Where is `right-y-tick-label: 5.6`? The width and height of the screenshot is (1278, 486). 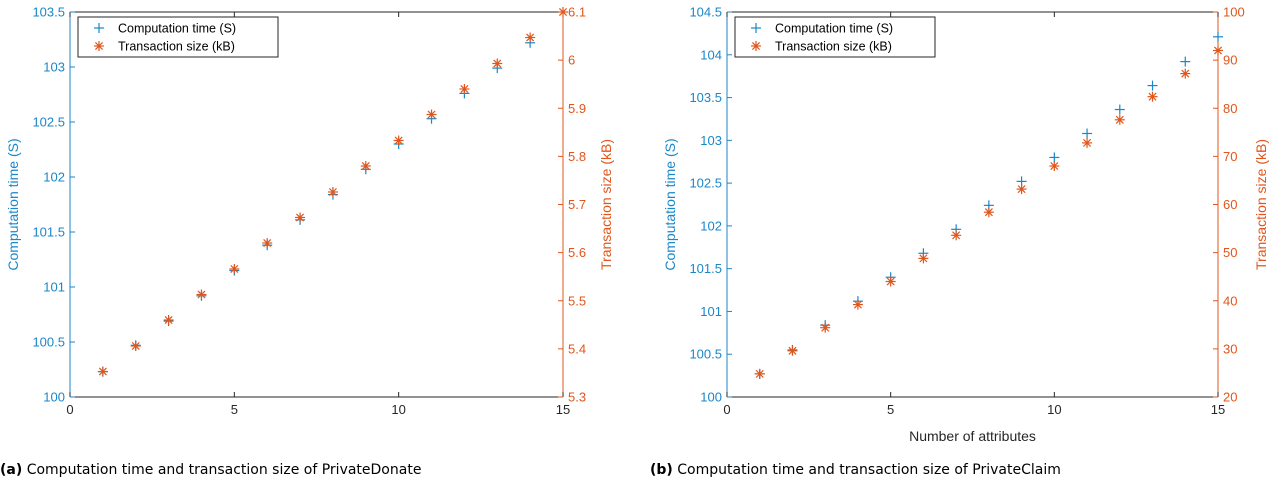
right-y-tick-label: 5.6 is located at coordinates (577, 252).